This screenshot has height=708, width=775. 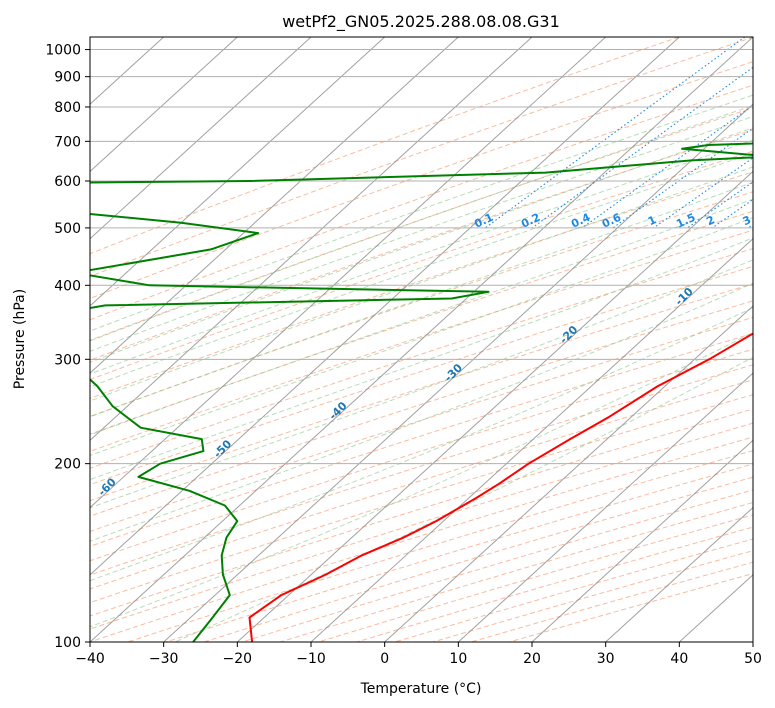 What do you see at coordinates (384, 659) in the screenshot?
I see `x-tick-label: 0` at bounding box center [384, 659].